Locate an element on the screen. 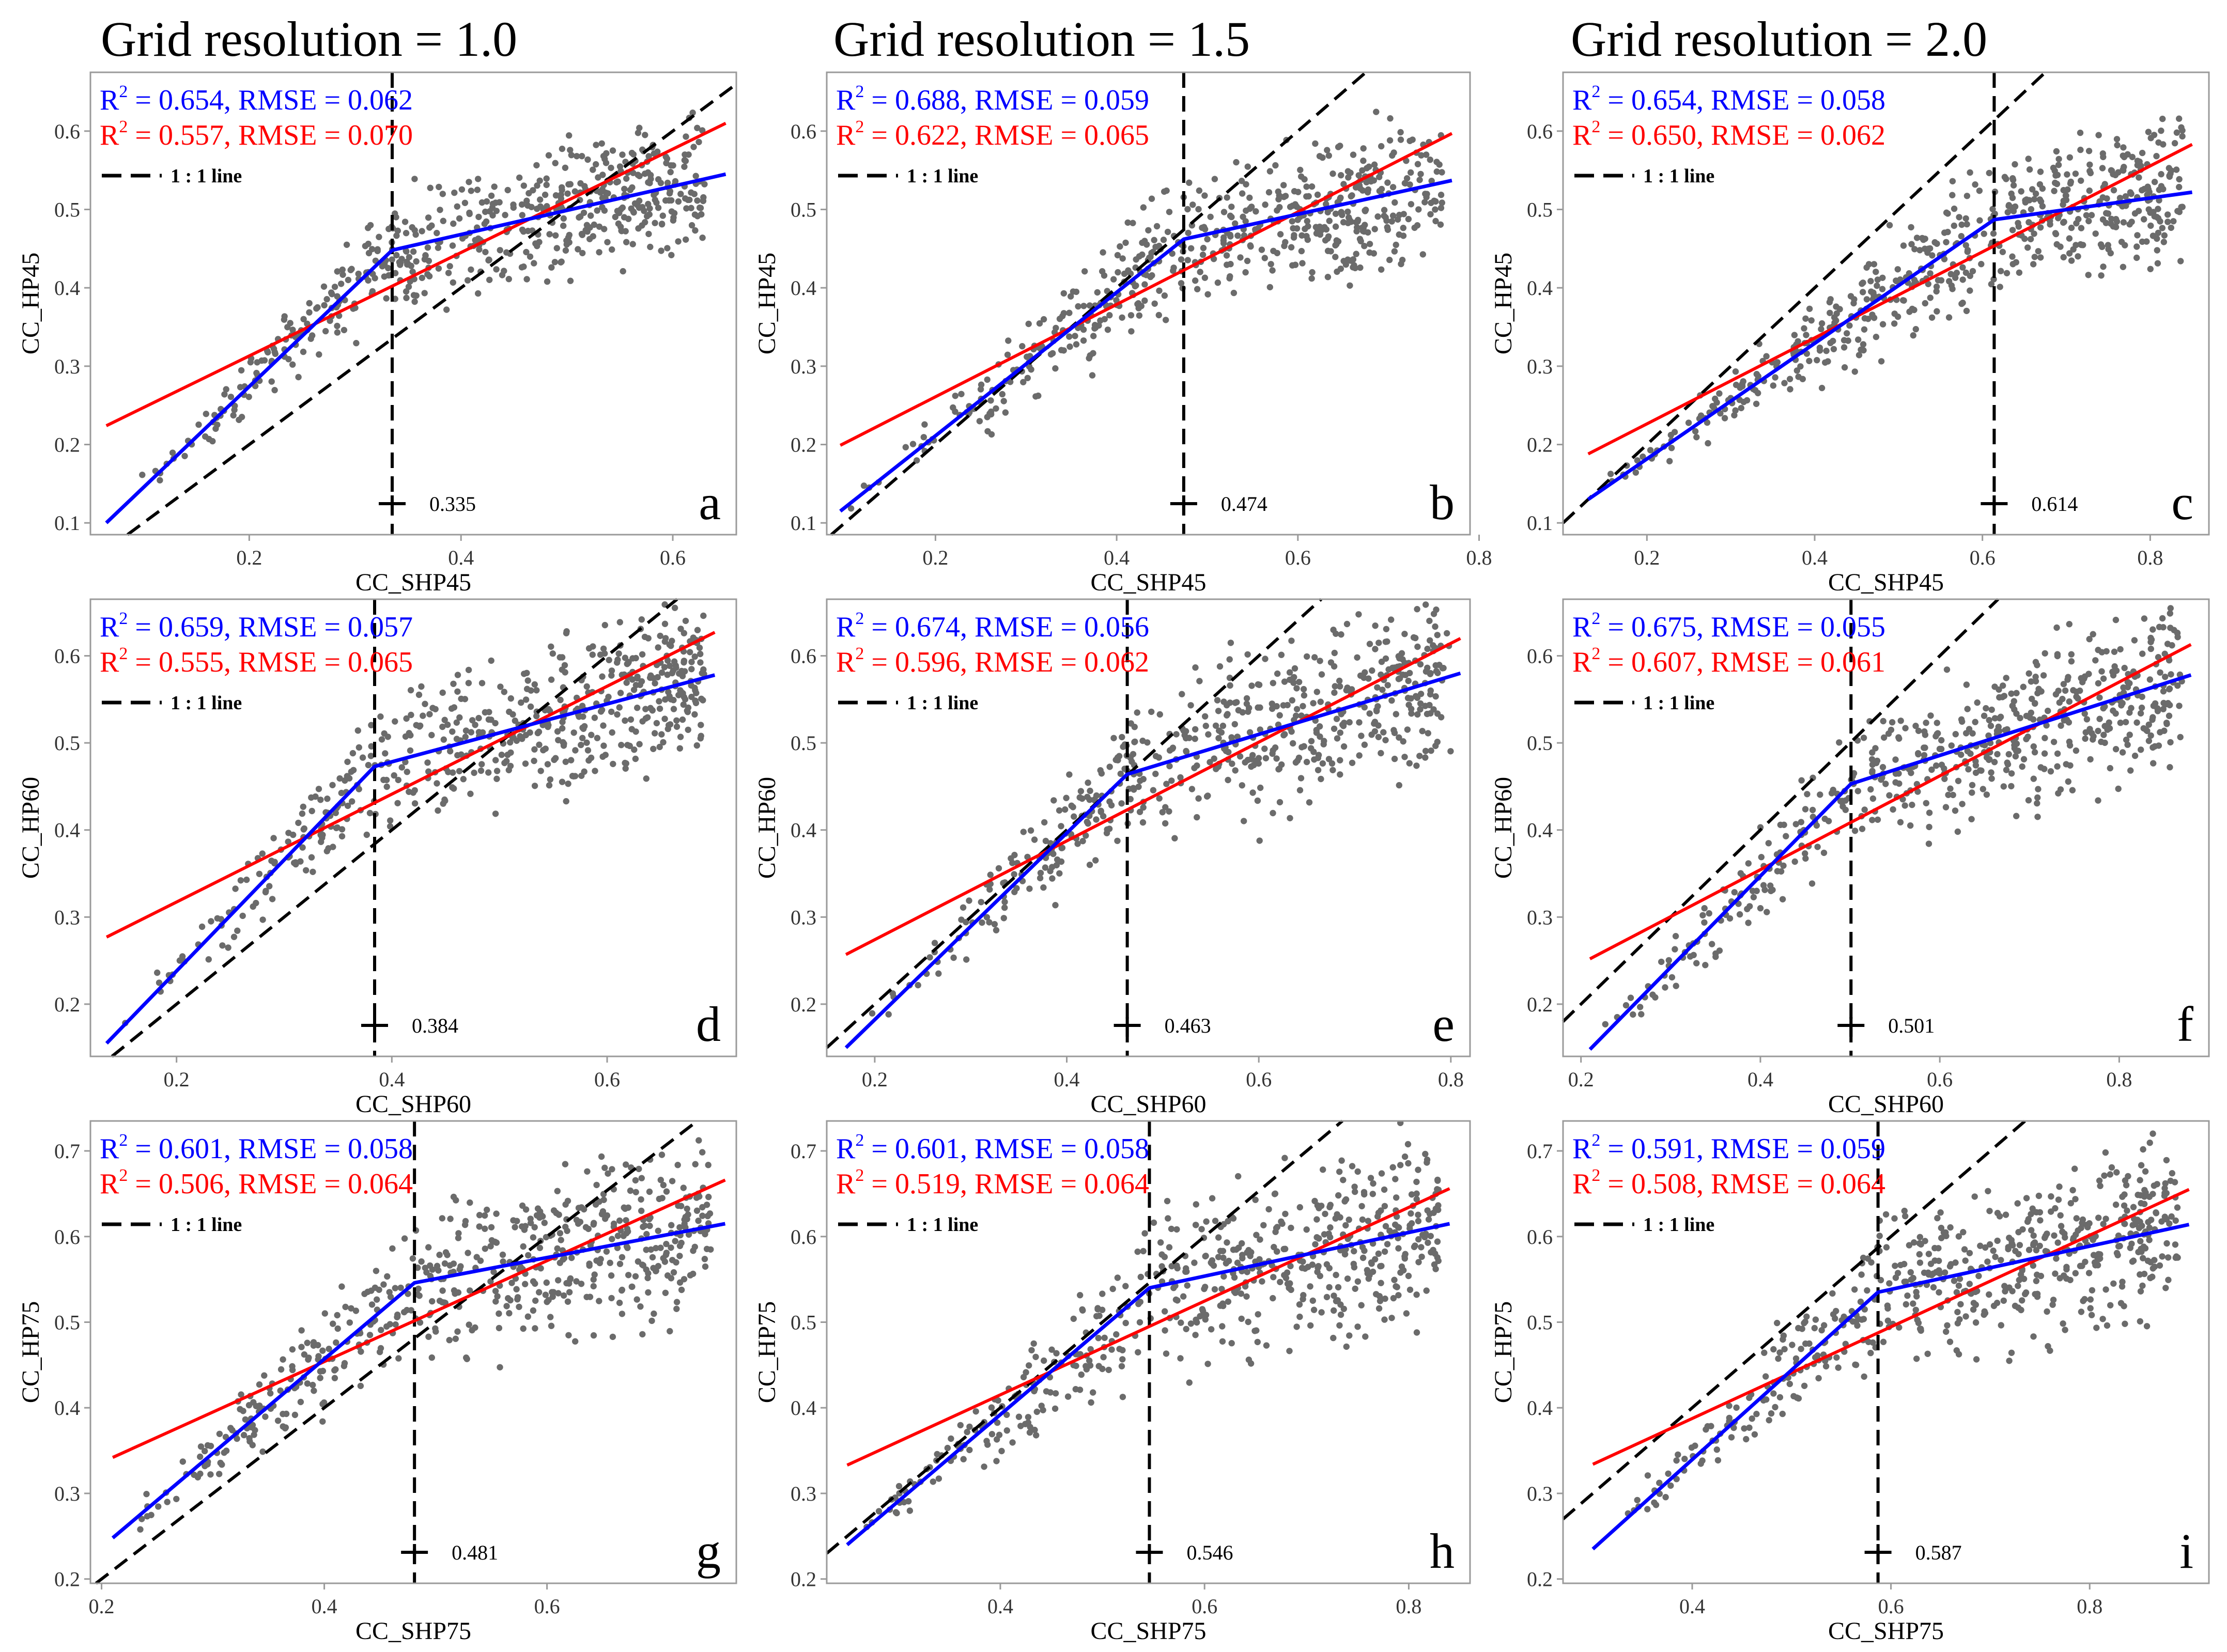  x-axis-label: CC_SHP75 is located at coordinates (413, 1631).